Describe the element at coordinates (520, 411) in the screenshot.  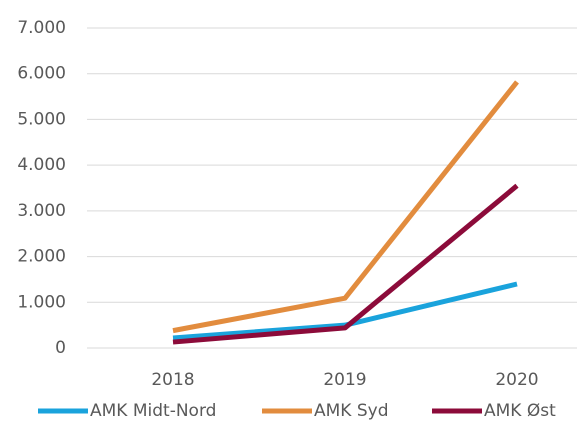
I see `legend-label: AMK Øst` at that location.